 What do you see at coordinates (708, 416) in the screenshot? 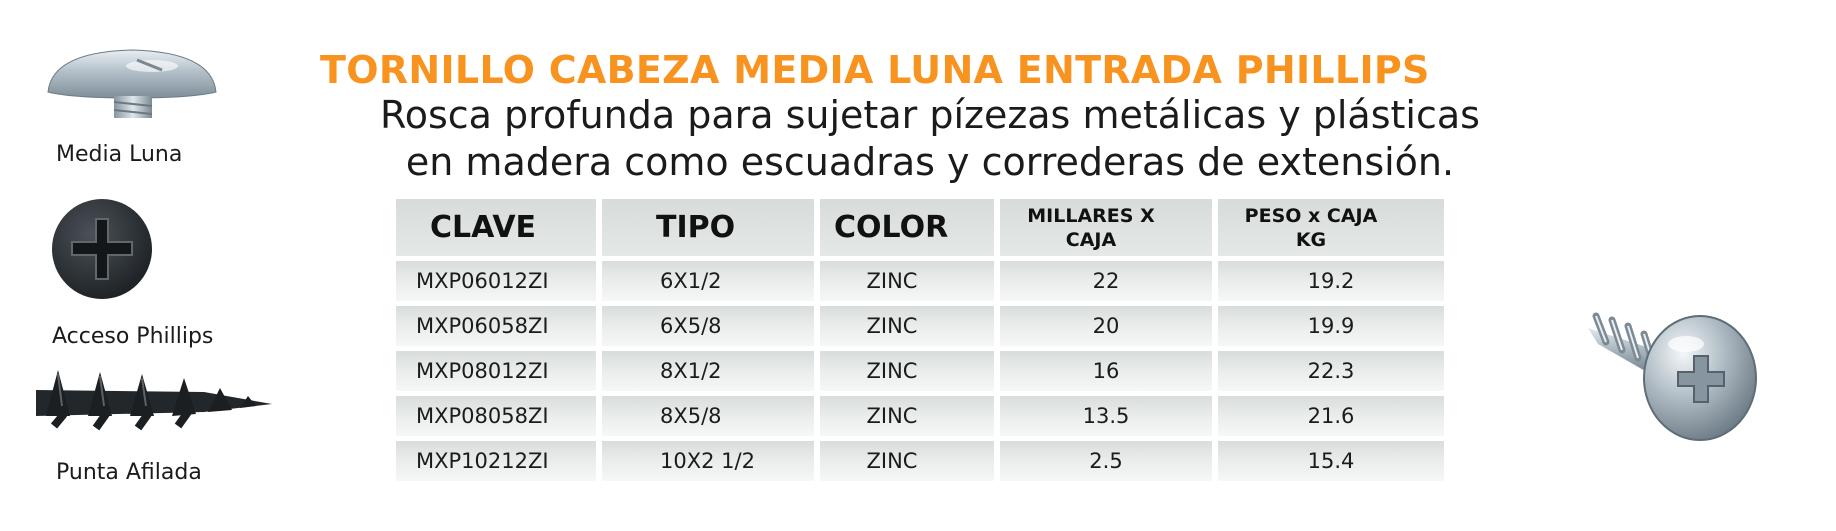
I see `cell-tipo: 8X5/8` at bounding box center [708, 416].